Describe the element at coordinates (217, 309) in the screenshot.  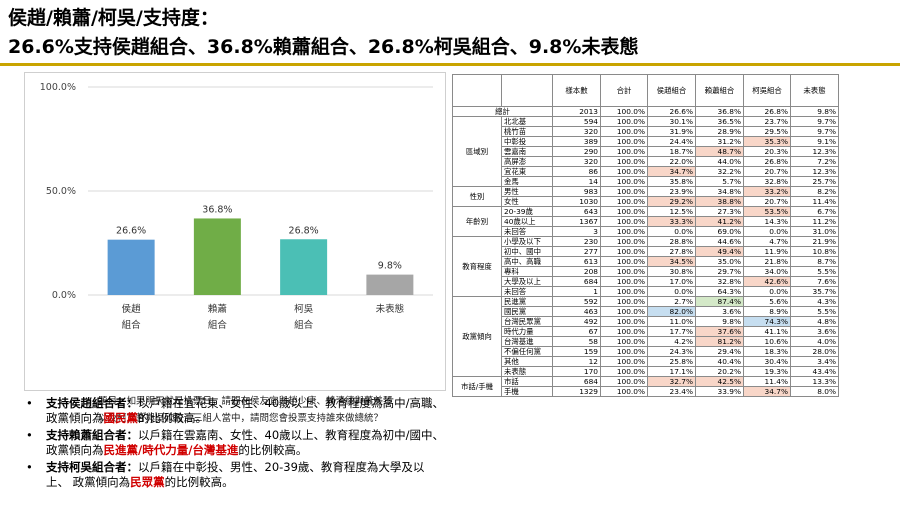
I see `x-tick-label: 賴蕭` at that location.